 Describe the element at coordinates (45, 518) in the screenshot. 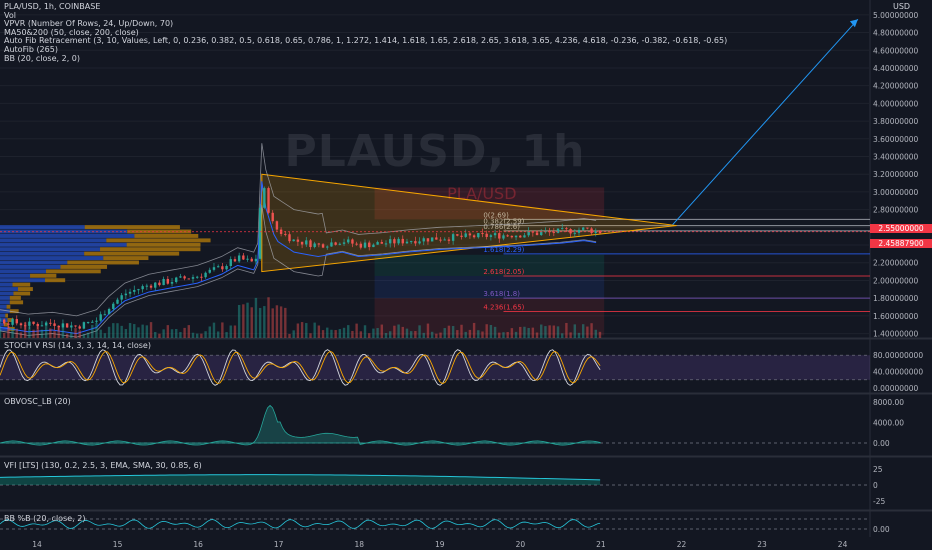

I see `bb-percent-label: BB %B (20, close, 2)` at that location.